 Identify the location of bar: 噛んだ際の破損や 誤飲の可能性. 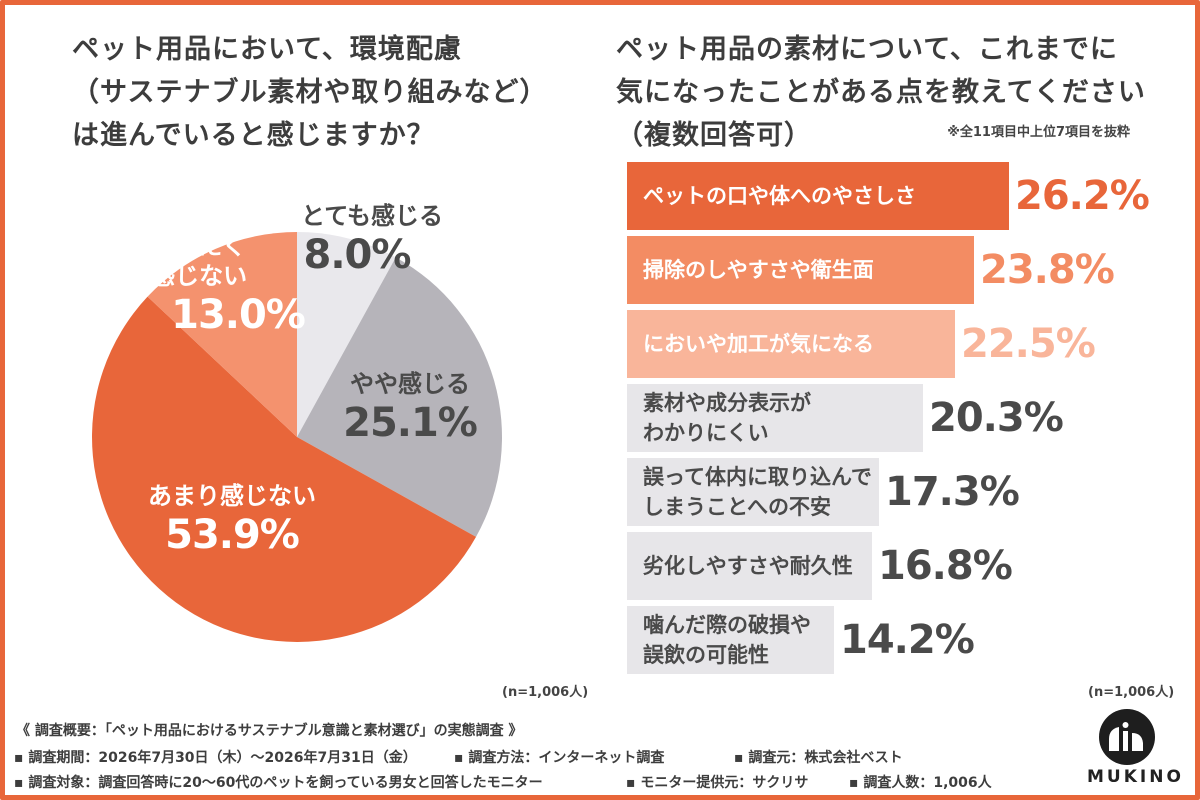
(730, 640).